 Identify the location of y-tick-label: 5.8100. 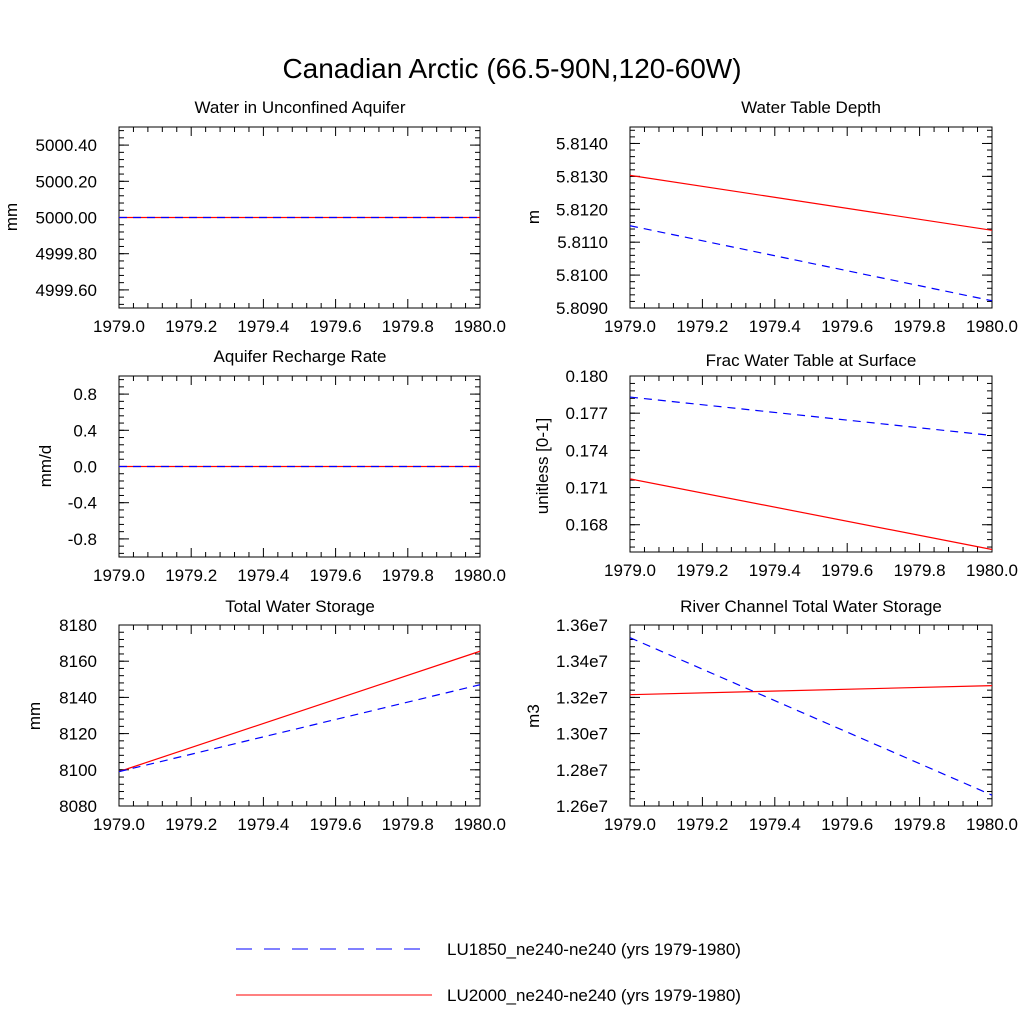
(582, 275).